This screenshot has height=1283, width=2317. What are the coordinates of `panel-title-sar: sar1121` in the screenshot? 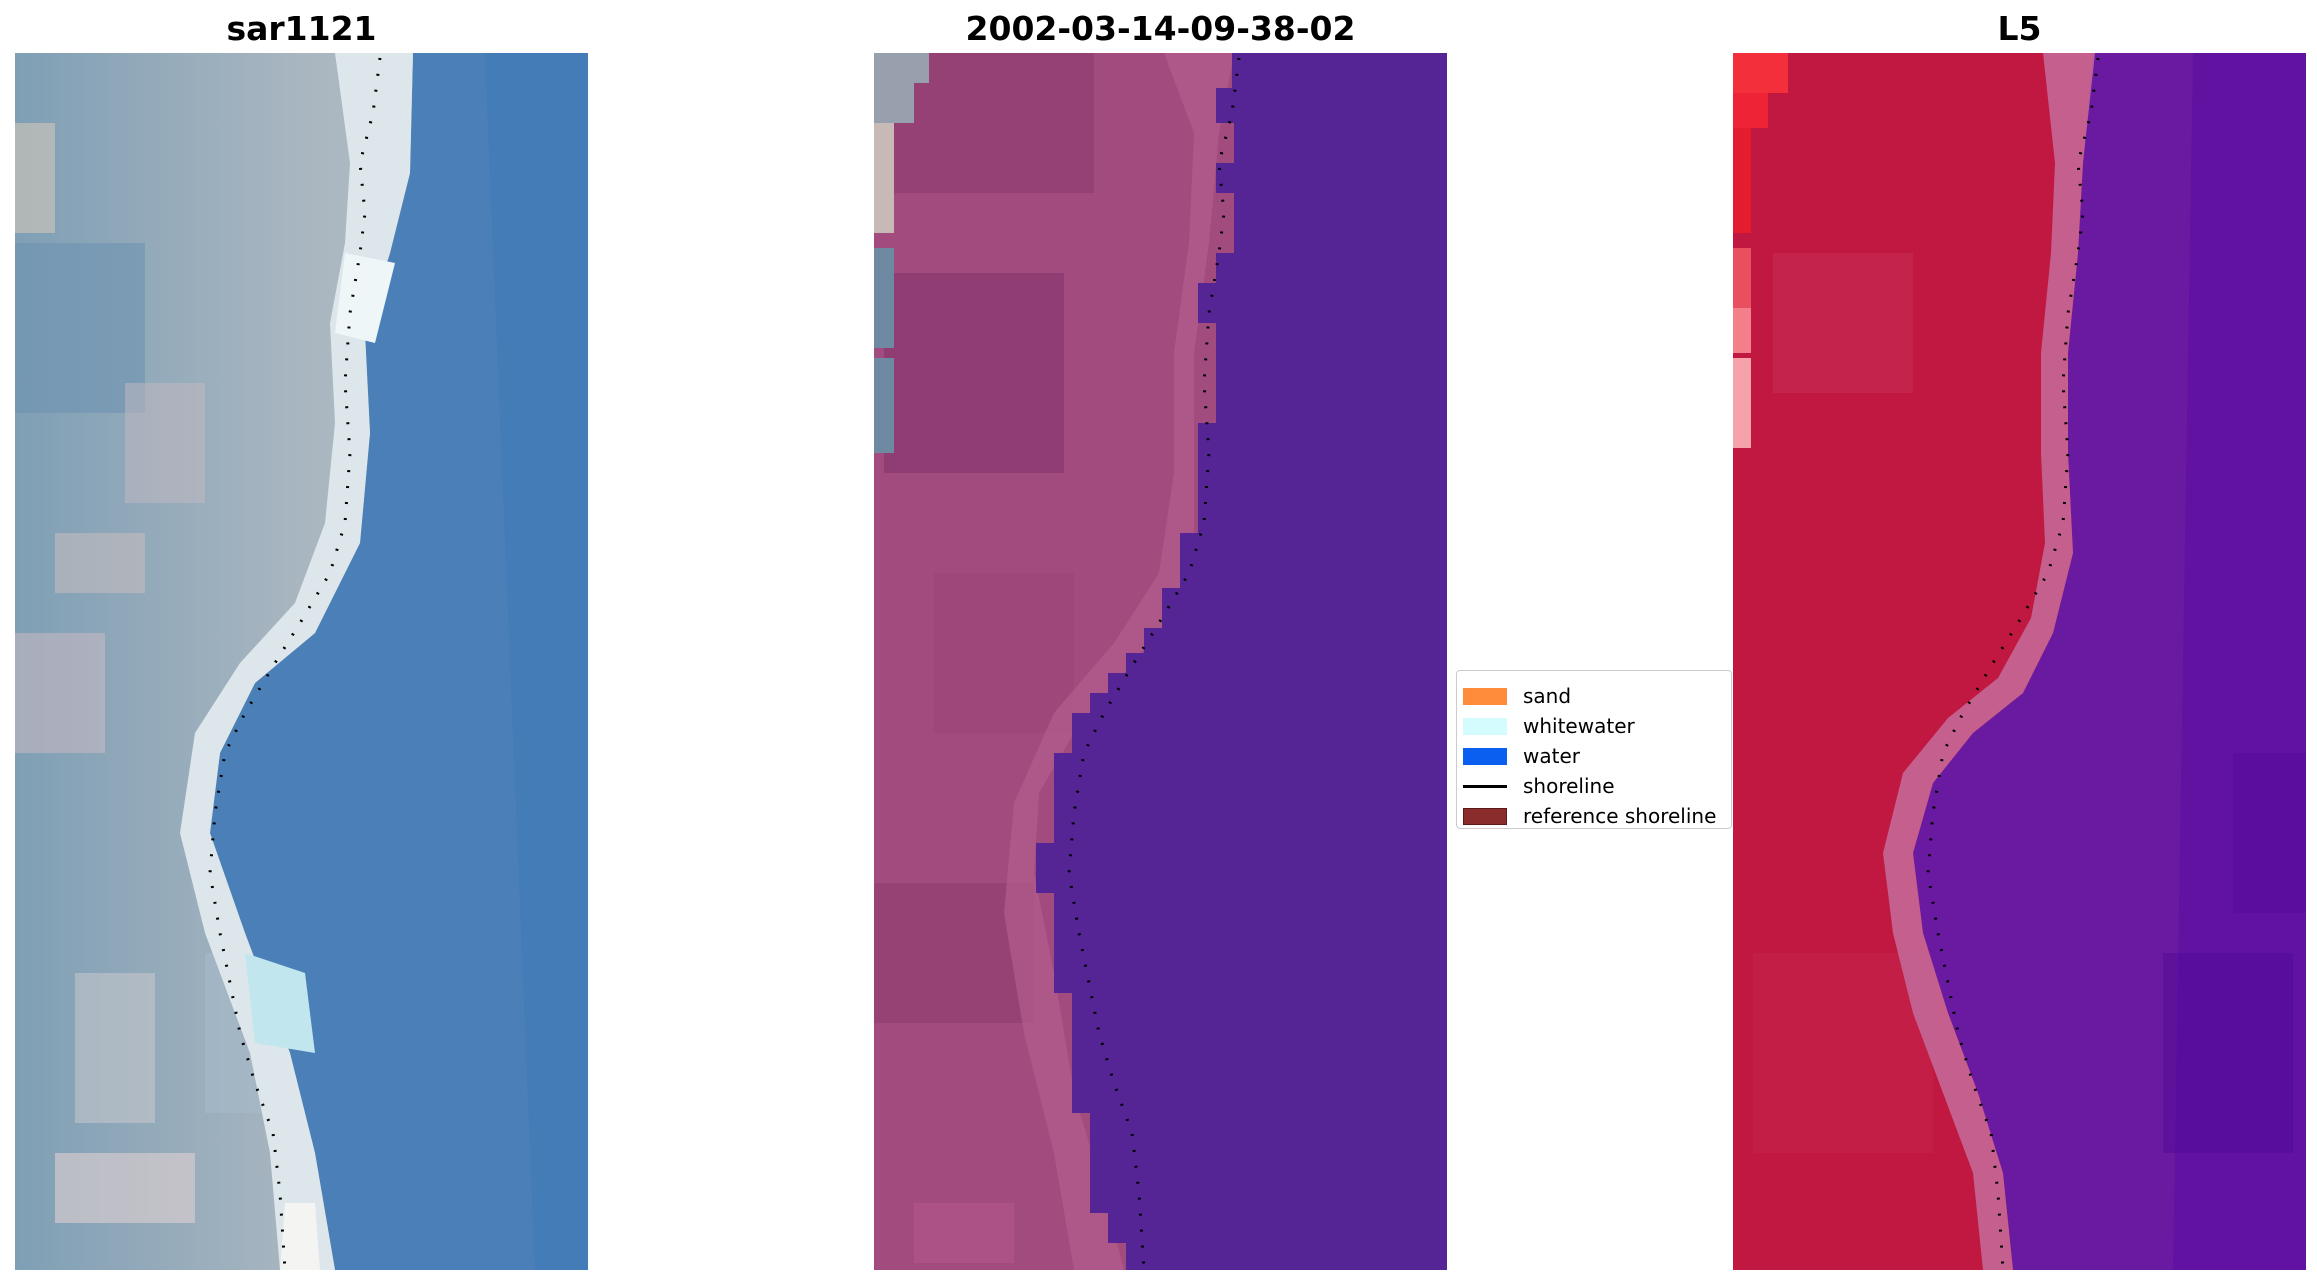 It's located at (301, 28).